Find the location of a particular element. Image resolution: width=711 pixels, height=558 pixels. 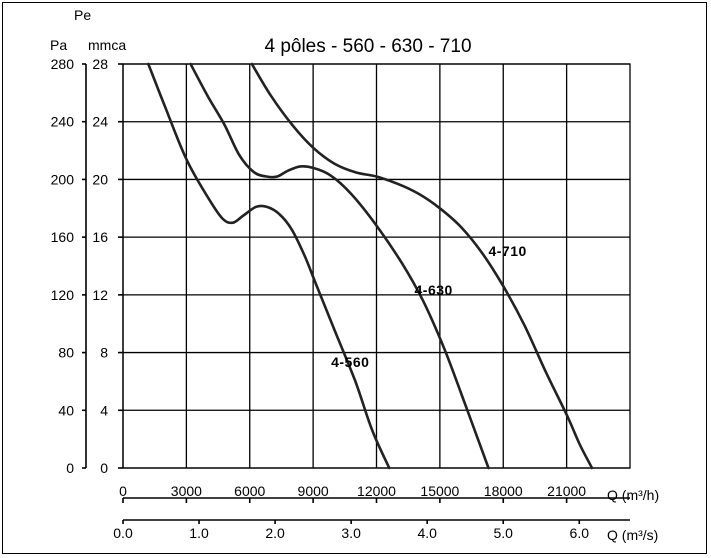

x-tick-m3s: 5.0 is located at coordinates (503, 533).